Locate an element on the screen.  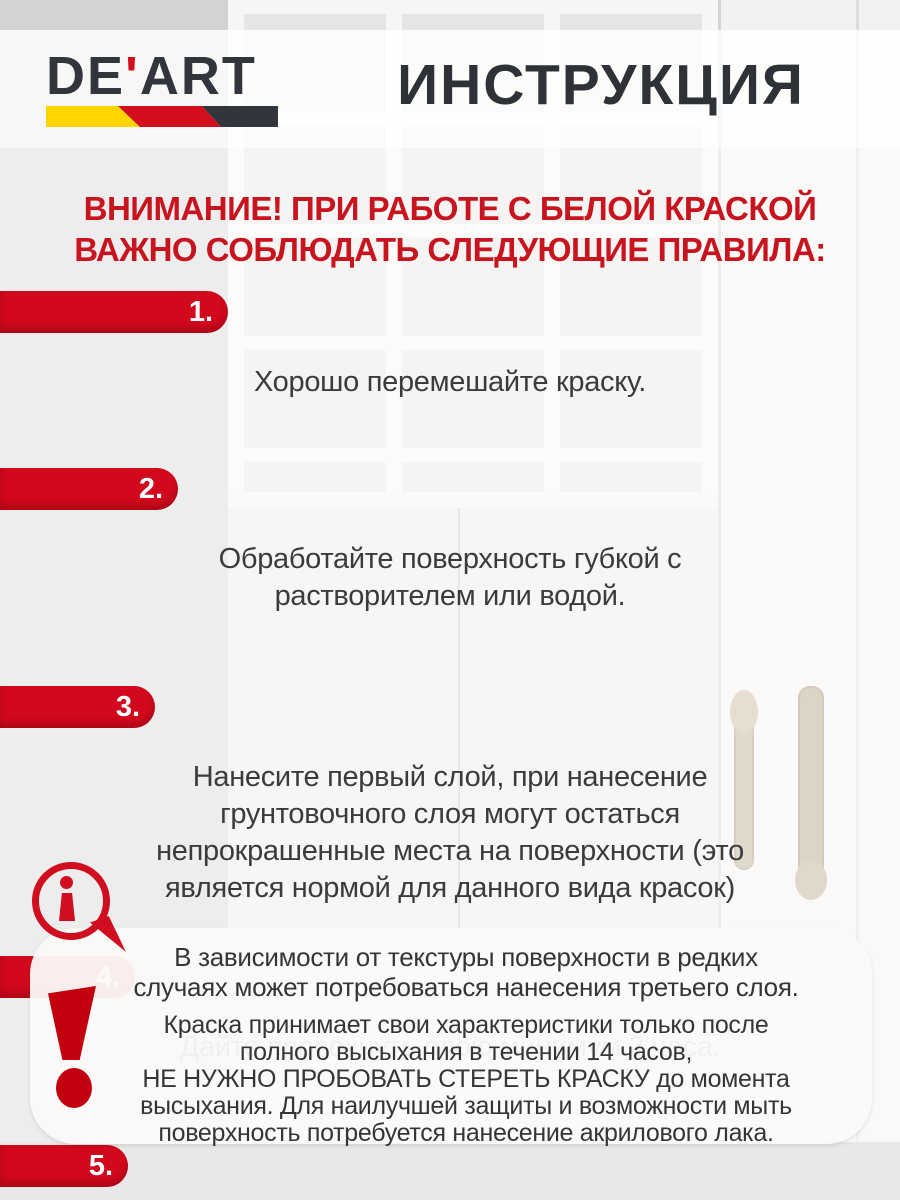
exclamation-dot is located at coordinates (74, 1088).